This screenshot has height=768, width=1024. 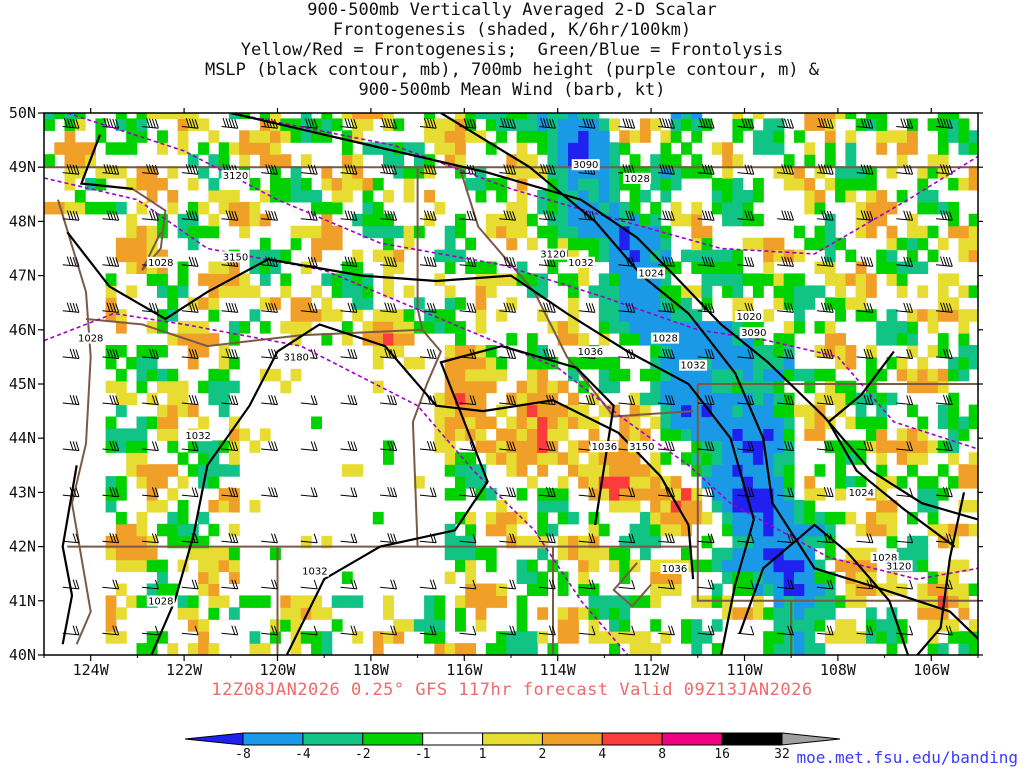 I want to click on colorbar-label: 2, so click(x=542, y=754).